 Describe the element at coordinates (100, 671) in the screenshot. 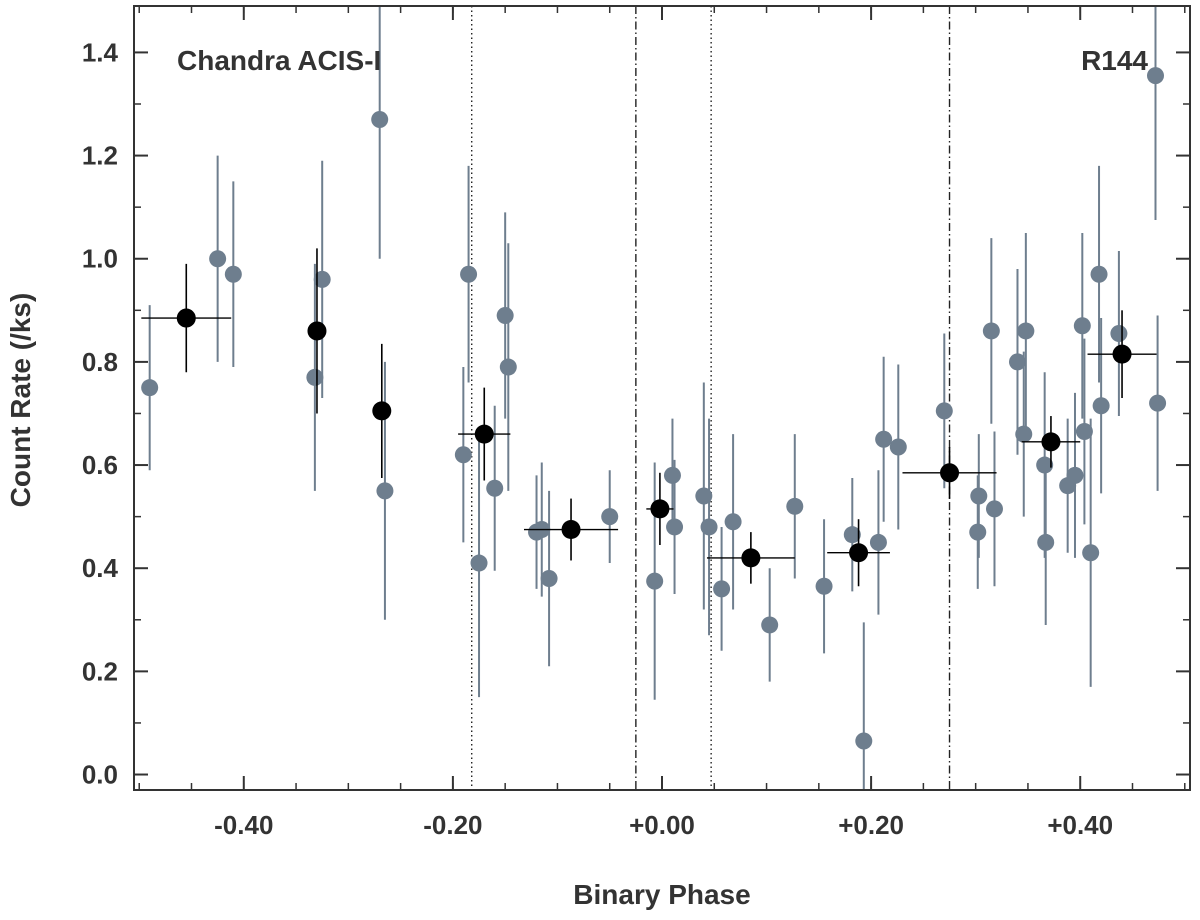

I see `y-tick-label: 0.2` at that location.